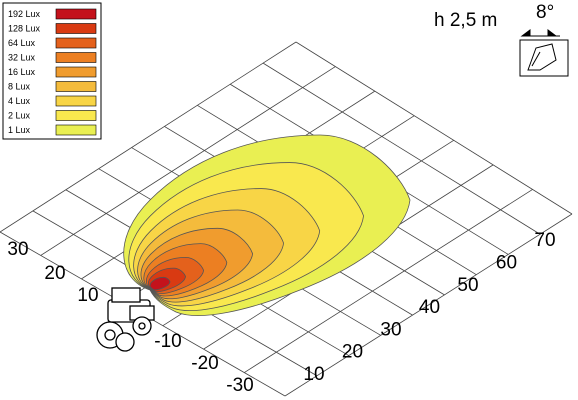 Image resolution: width=578 pixels, height=400 pixels. What do you see at coordinates (545, 12) in the screenshot?
I see `mount-angle: 8°` at bounding box center [545, 12].